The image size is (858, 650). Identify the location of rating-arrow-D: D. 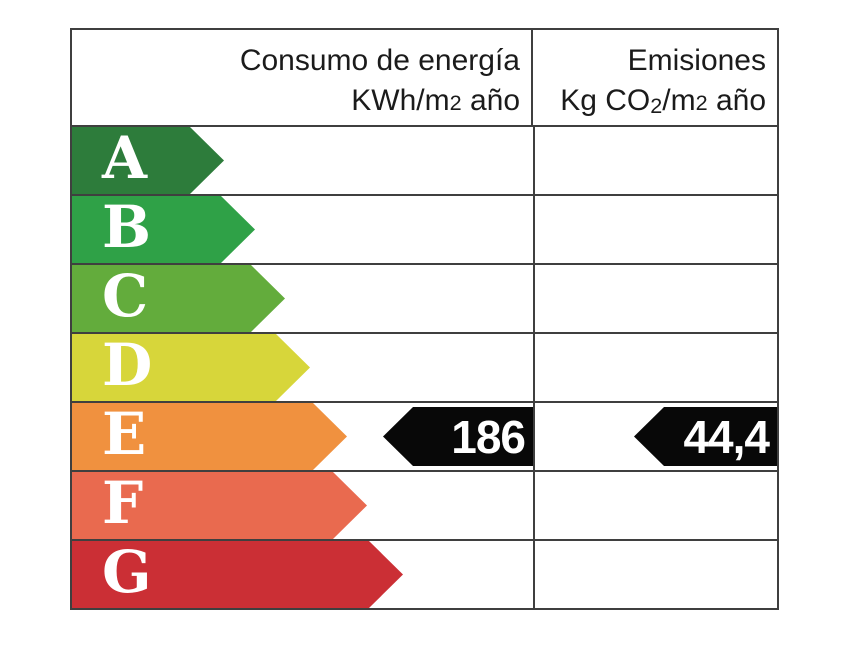
(191, 367).